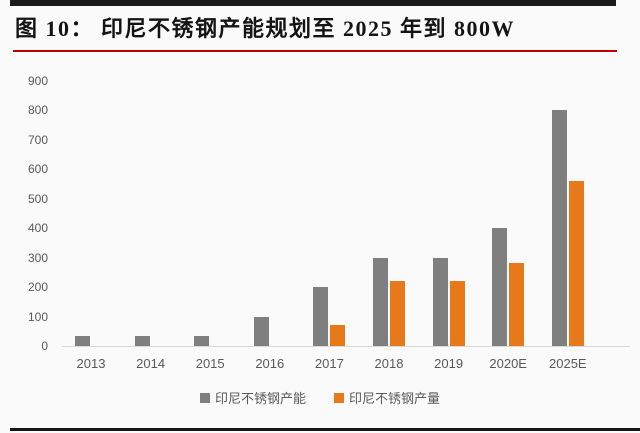 The height and width of the screenshot is (433, 640). I want to click on legend-label-output: 印尼不锈钢产量, so click(395, 398).